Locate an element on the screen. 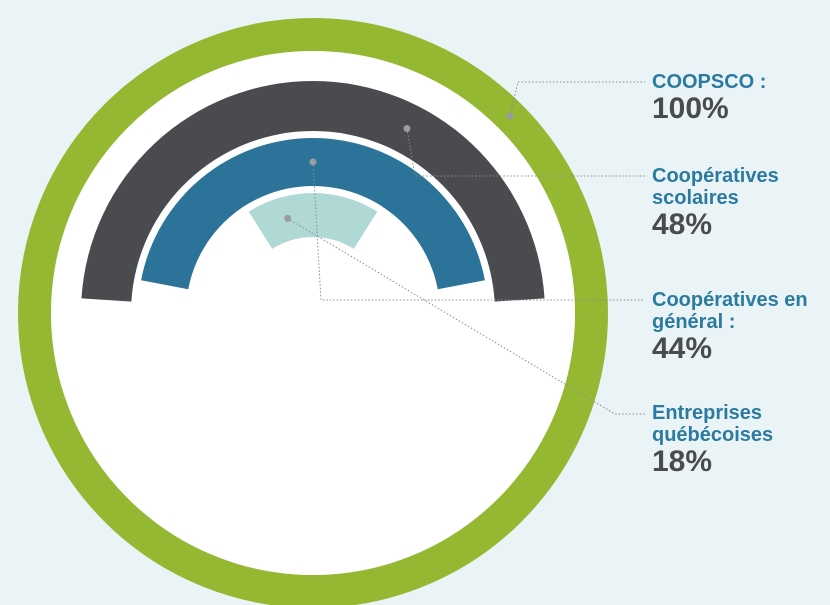 Image resolution: width=830 pixels, height=605 pixels. legend-label-cooperatives-en-general: Coopératives en général : is located at coordinates (730, 311).